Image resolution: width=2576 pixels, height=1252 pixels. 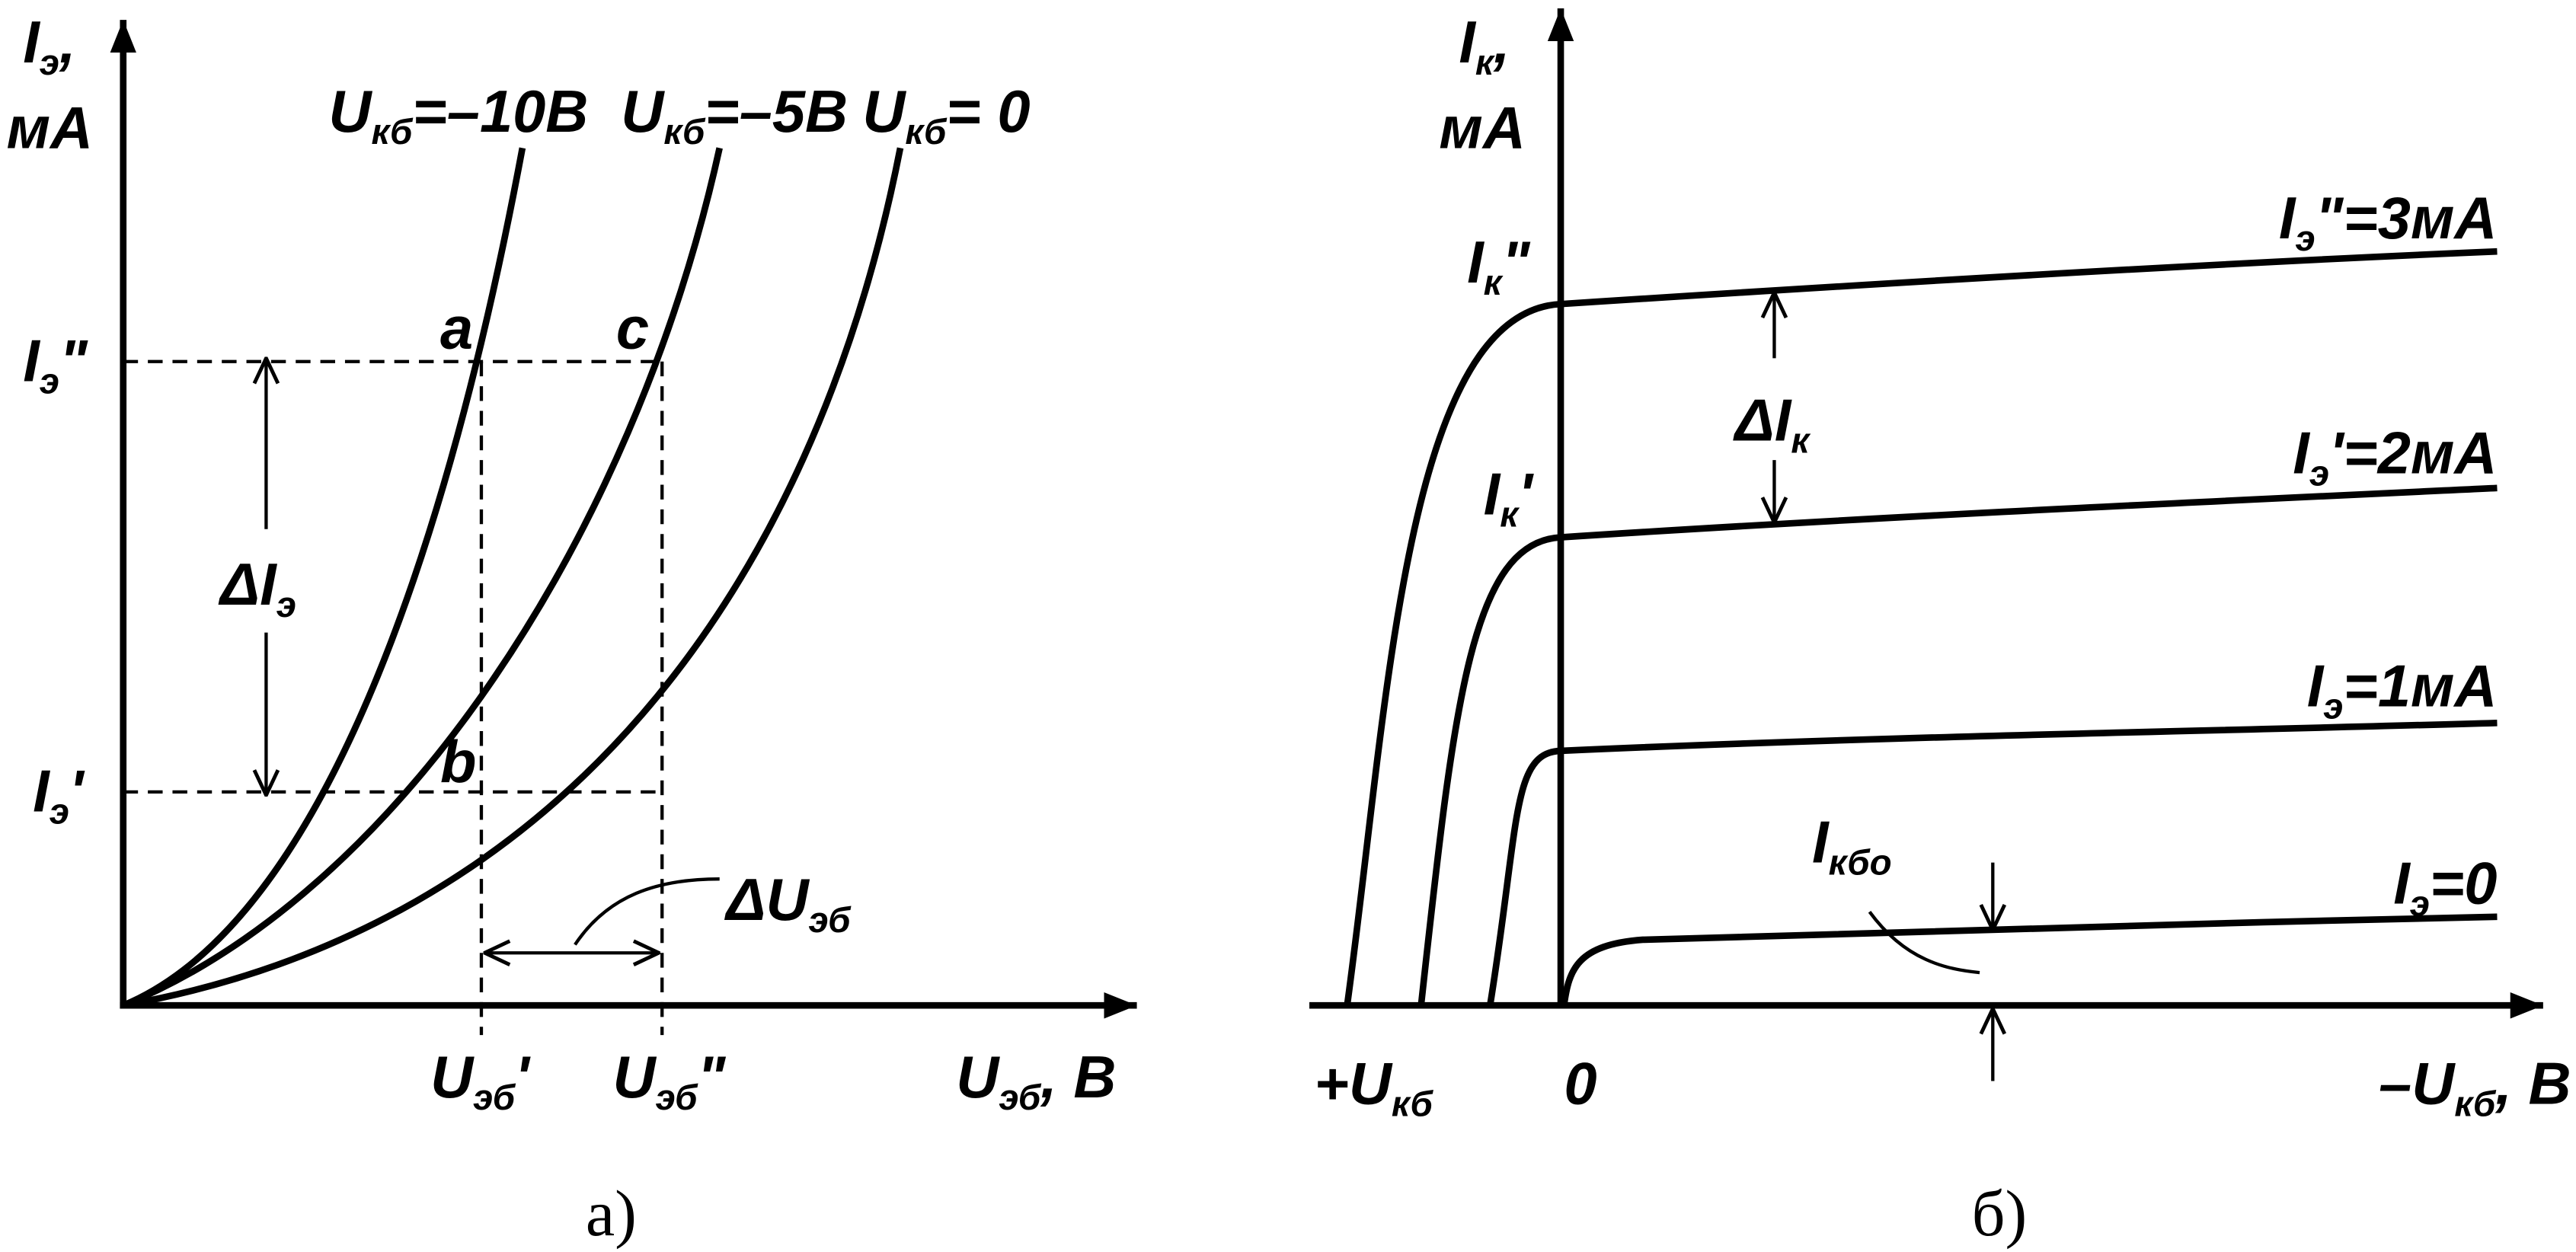 I want to click on curve-label: Iэ'=2мА, so click(x=2395, y=456).